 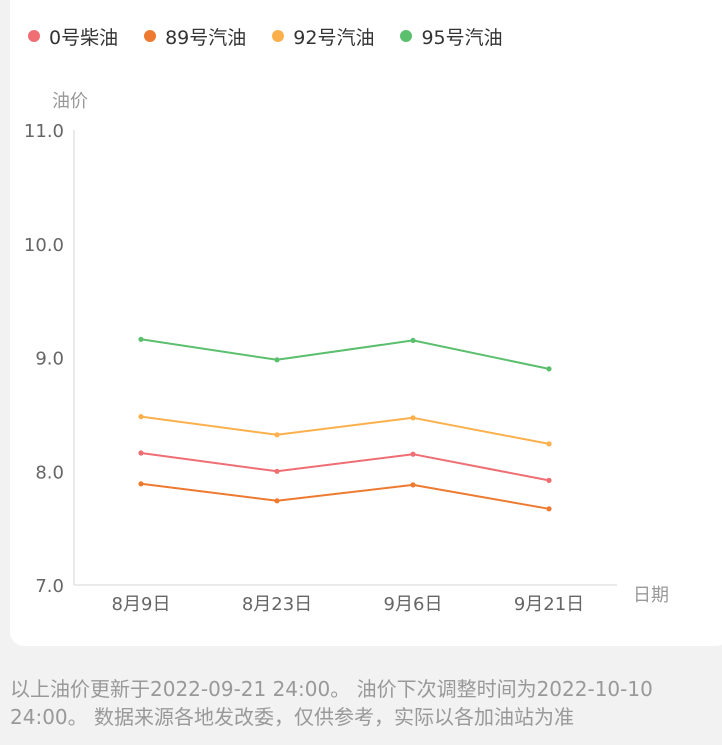 What do you see at coordinates (413, 604) in the screenshot?
I see `x-tick-label-2: 9月6日` at bounding box center [413, 604].